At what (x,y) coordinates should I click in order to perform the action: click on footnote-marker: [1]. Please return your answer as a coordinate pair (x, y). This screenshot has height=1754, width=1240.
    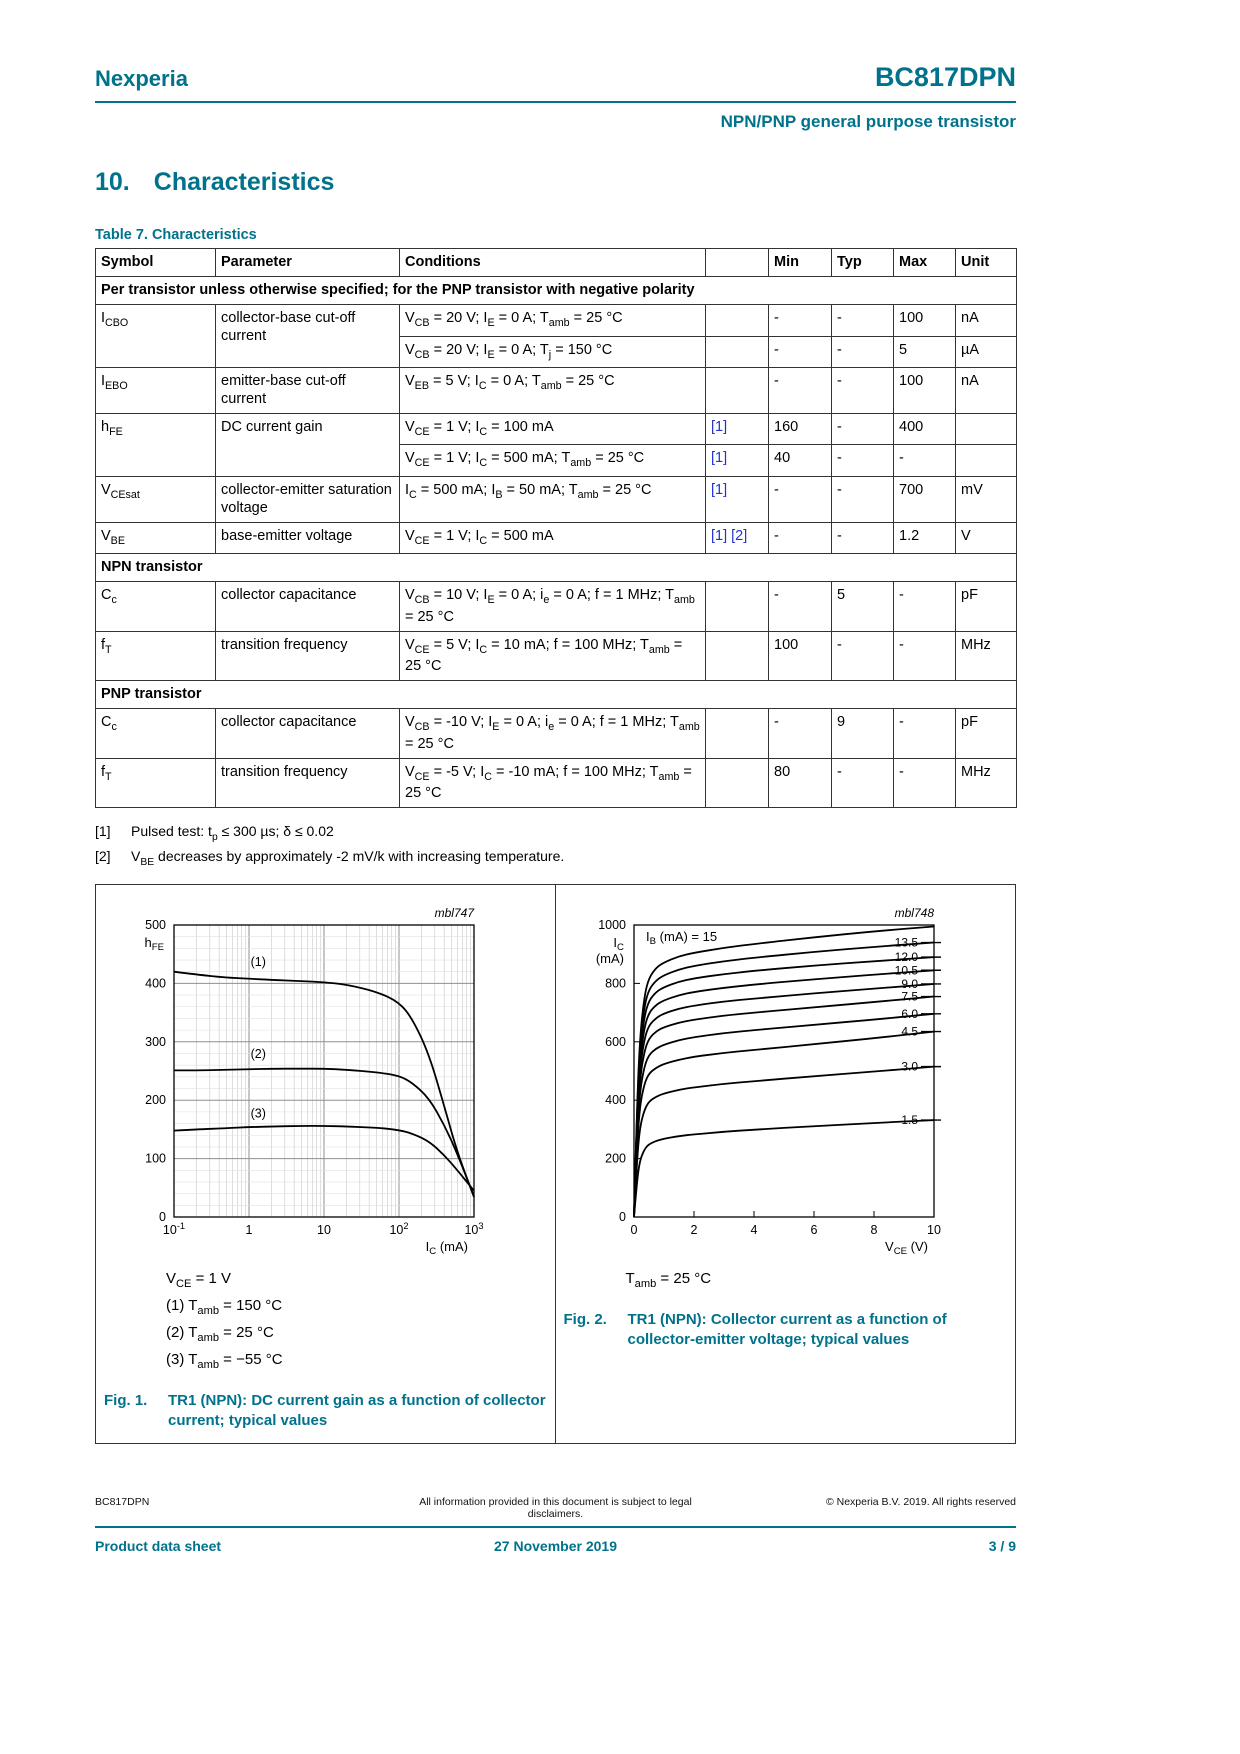
    Looking at the image, I should click on (103, 831).